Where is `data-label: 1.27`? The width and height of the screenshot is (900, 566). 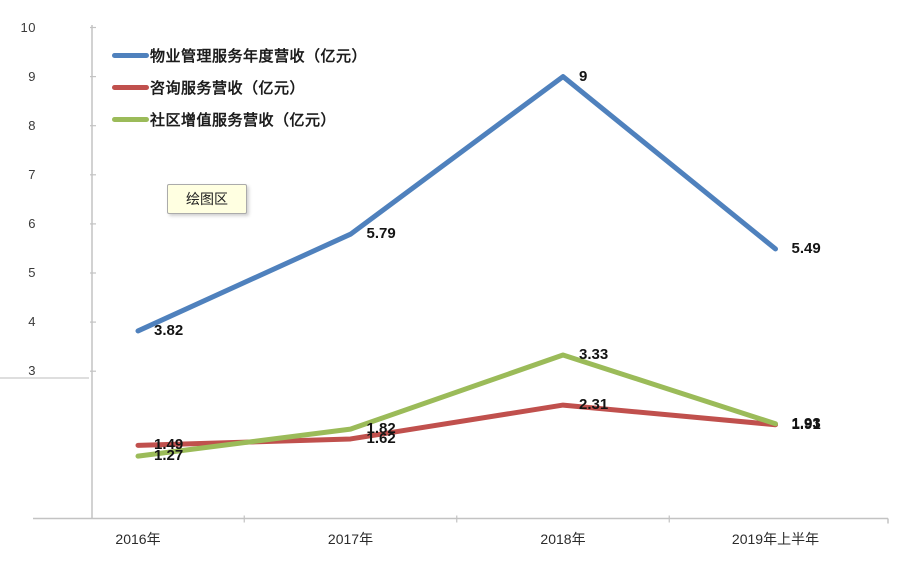
data-label: 1.27 is located at coordinates (169, 456).